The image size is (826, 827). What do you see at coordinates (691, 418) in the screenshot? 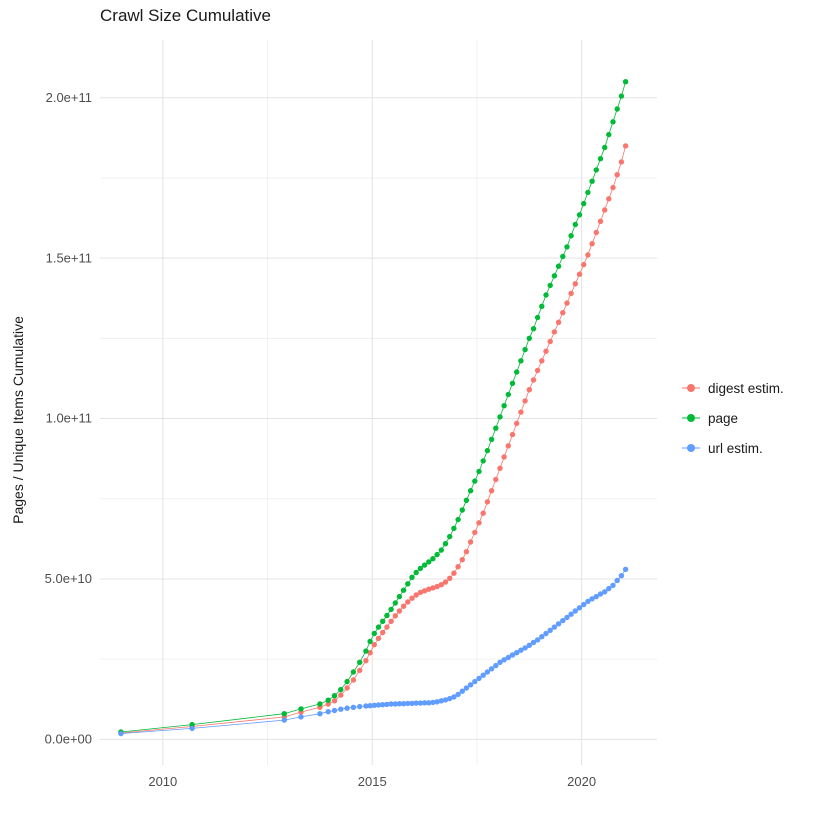
I see `legend-key-page-icon` at bounding box center [691, 418].